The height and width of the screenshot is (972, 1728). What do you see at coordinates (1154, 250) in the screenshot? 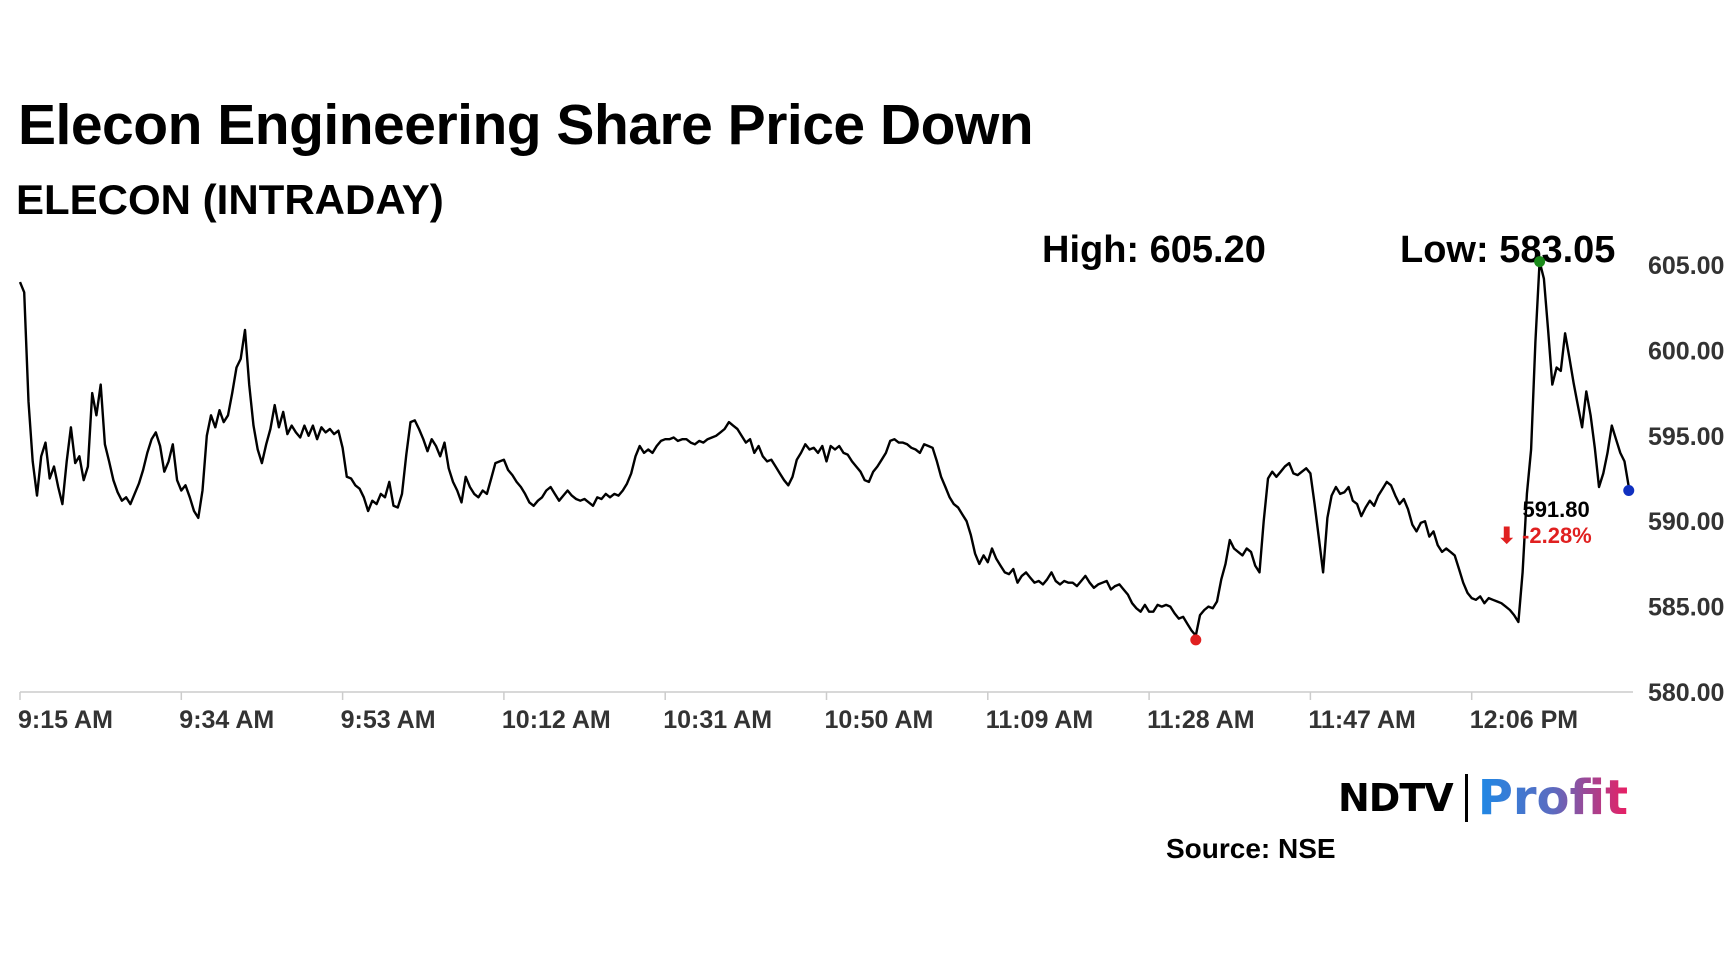
I see `high-label: High: 605.20` at bounding box center [1154, 250].